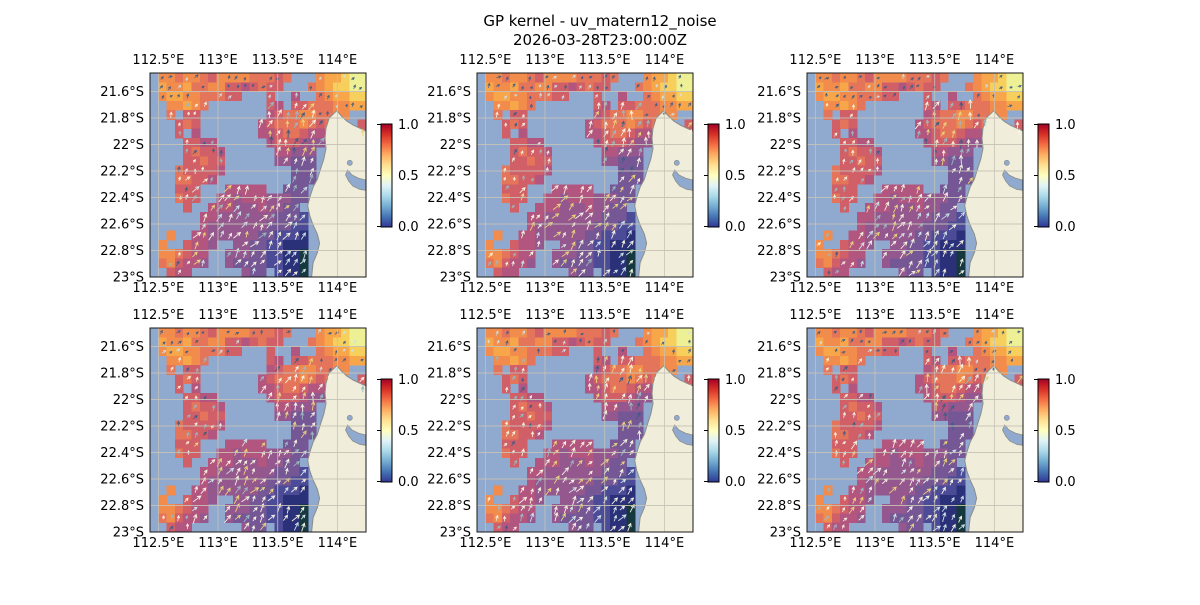 The width and height of the screenshot is (1200, 605). I want to click on small-lake, so click(676, 162).